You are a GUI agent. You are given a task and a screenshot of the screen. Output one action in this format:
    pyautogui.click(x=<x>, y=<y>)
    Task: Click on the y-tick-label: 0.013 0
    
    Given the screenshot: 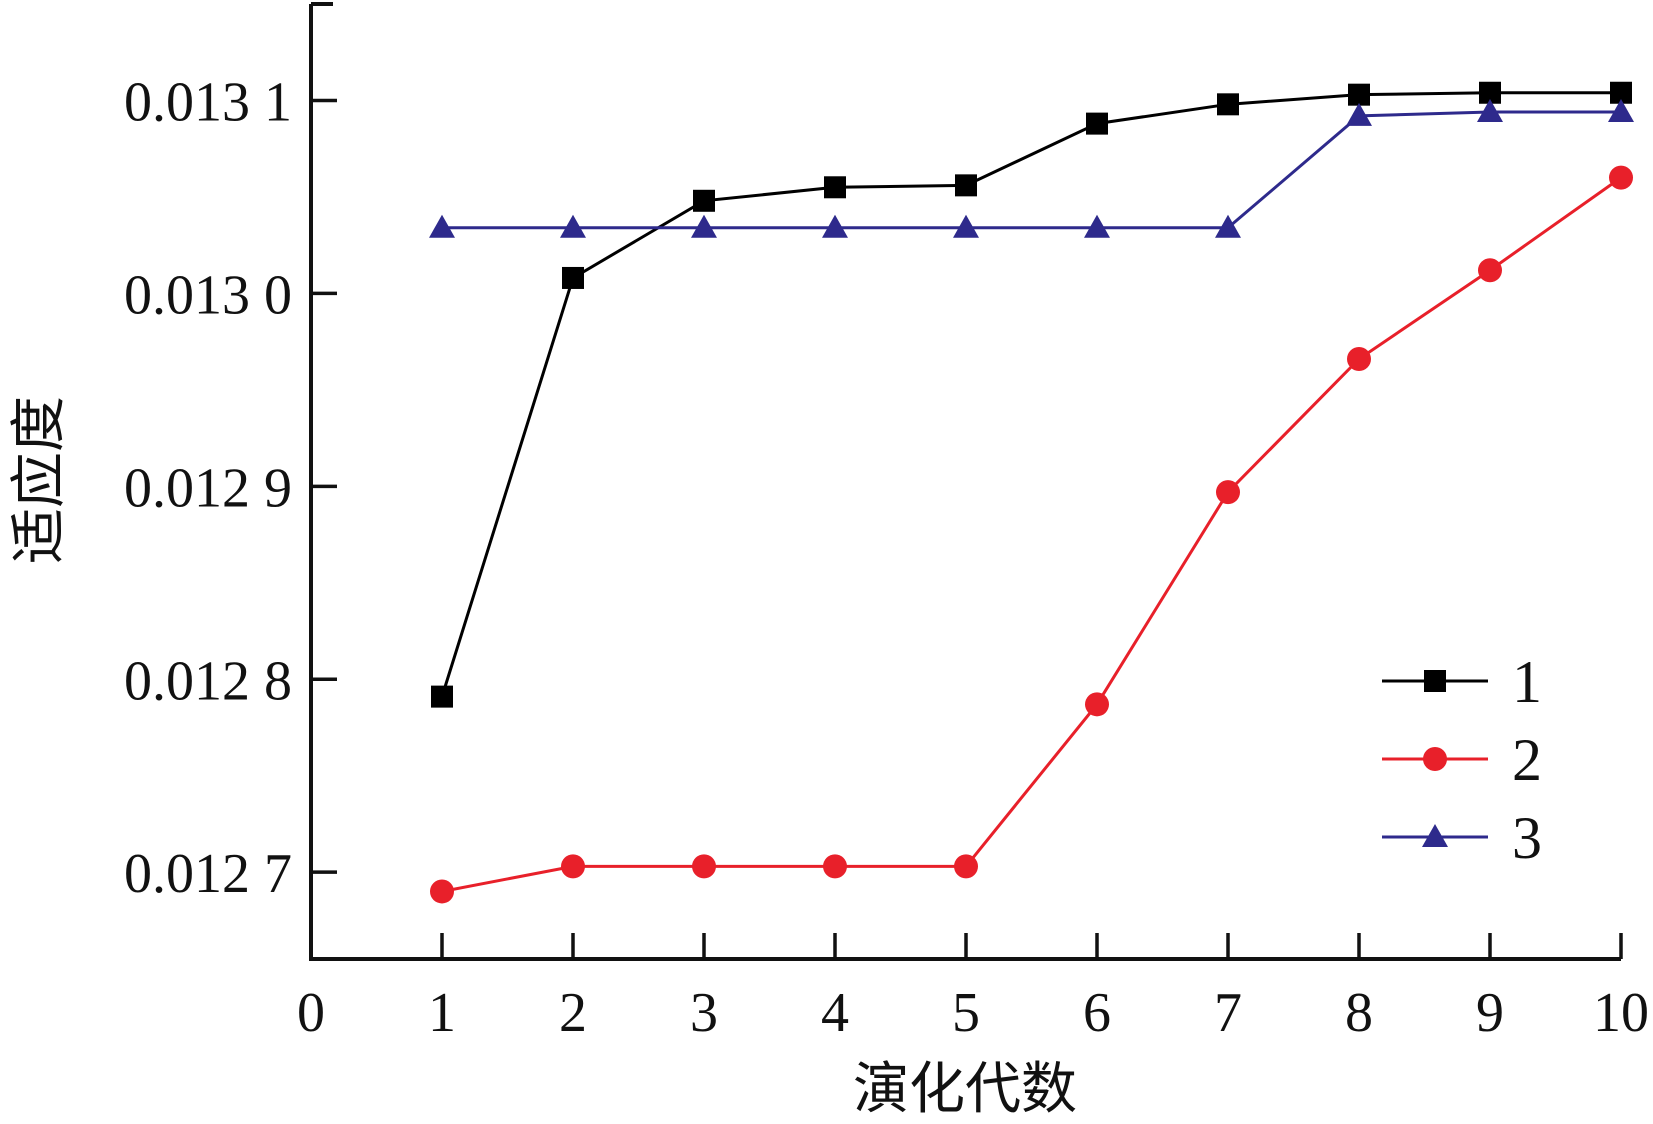 What is the action you would take?
    pyautogui.click(x=208, y=295)
    